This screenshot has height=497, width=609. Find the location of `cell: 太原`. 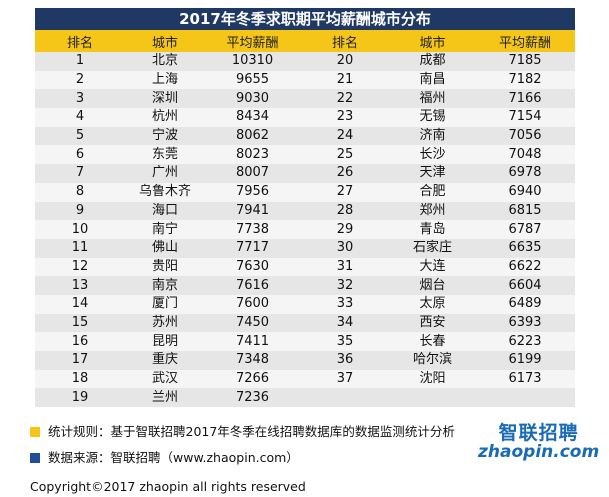

cell: 太原 is located at coordinates (432, 304).